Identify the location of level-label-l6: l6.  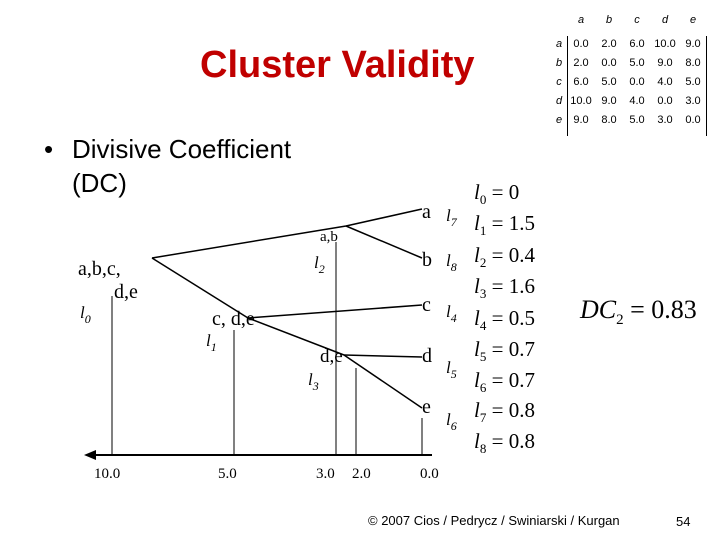
(451, 421).